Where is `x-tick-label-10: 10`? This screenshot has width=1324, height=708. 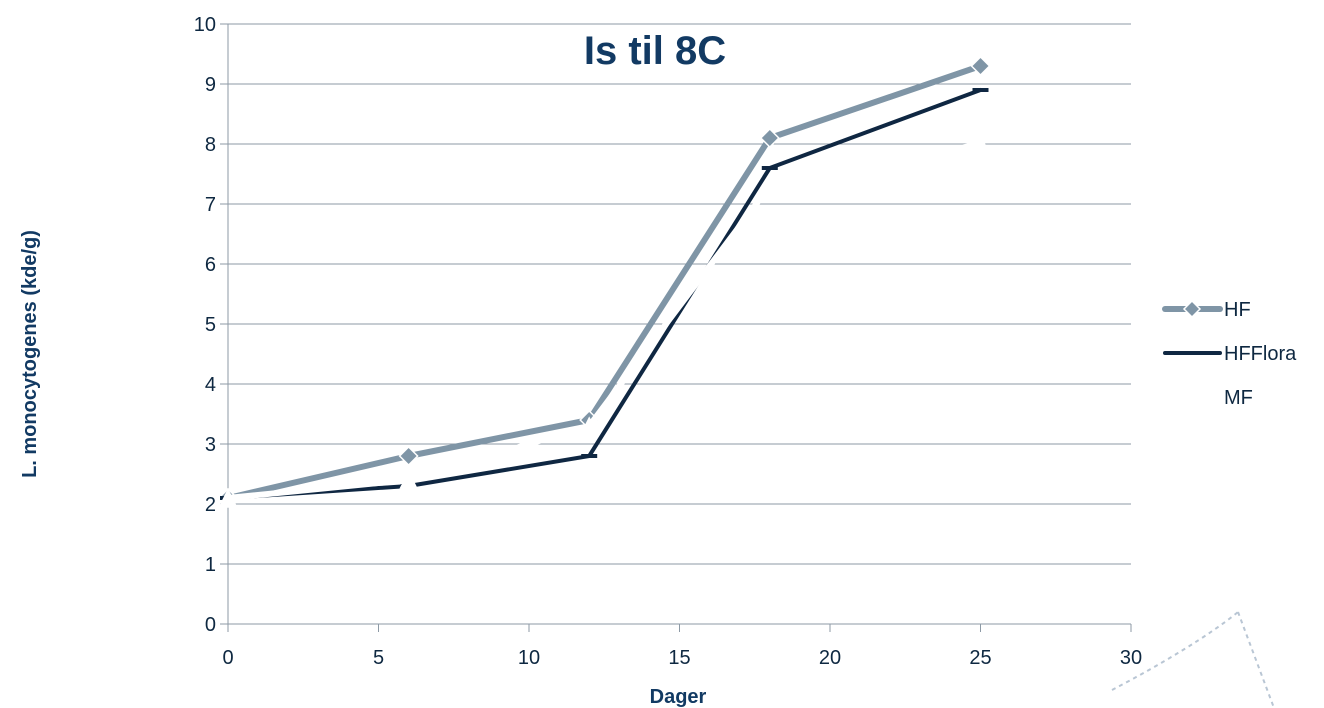
x-tick-label-10: 10 is located at coordinates (529, 658).